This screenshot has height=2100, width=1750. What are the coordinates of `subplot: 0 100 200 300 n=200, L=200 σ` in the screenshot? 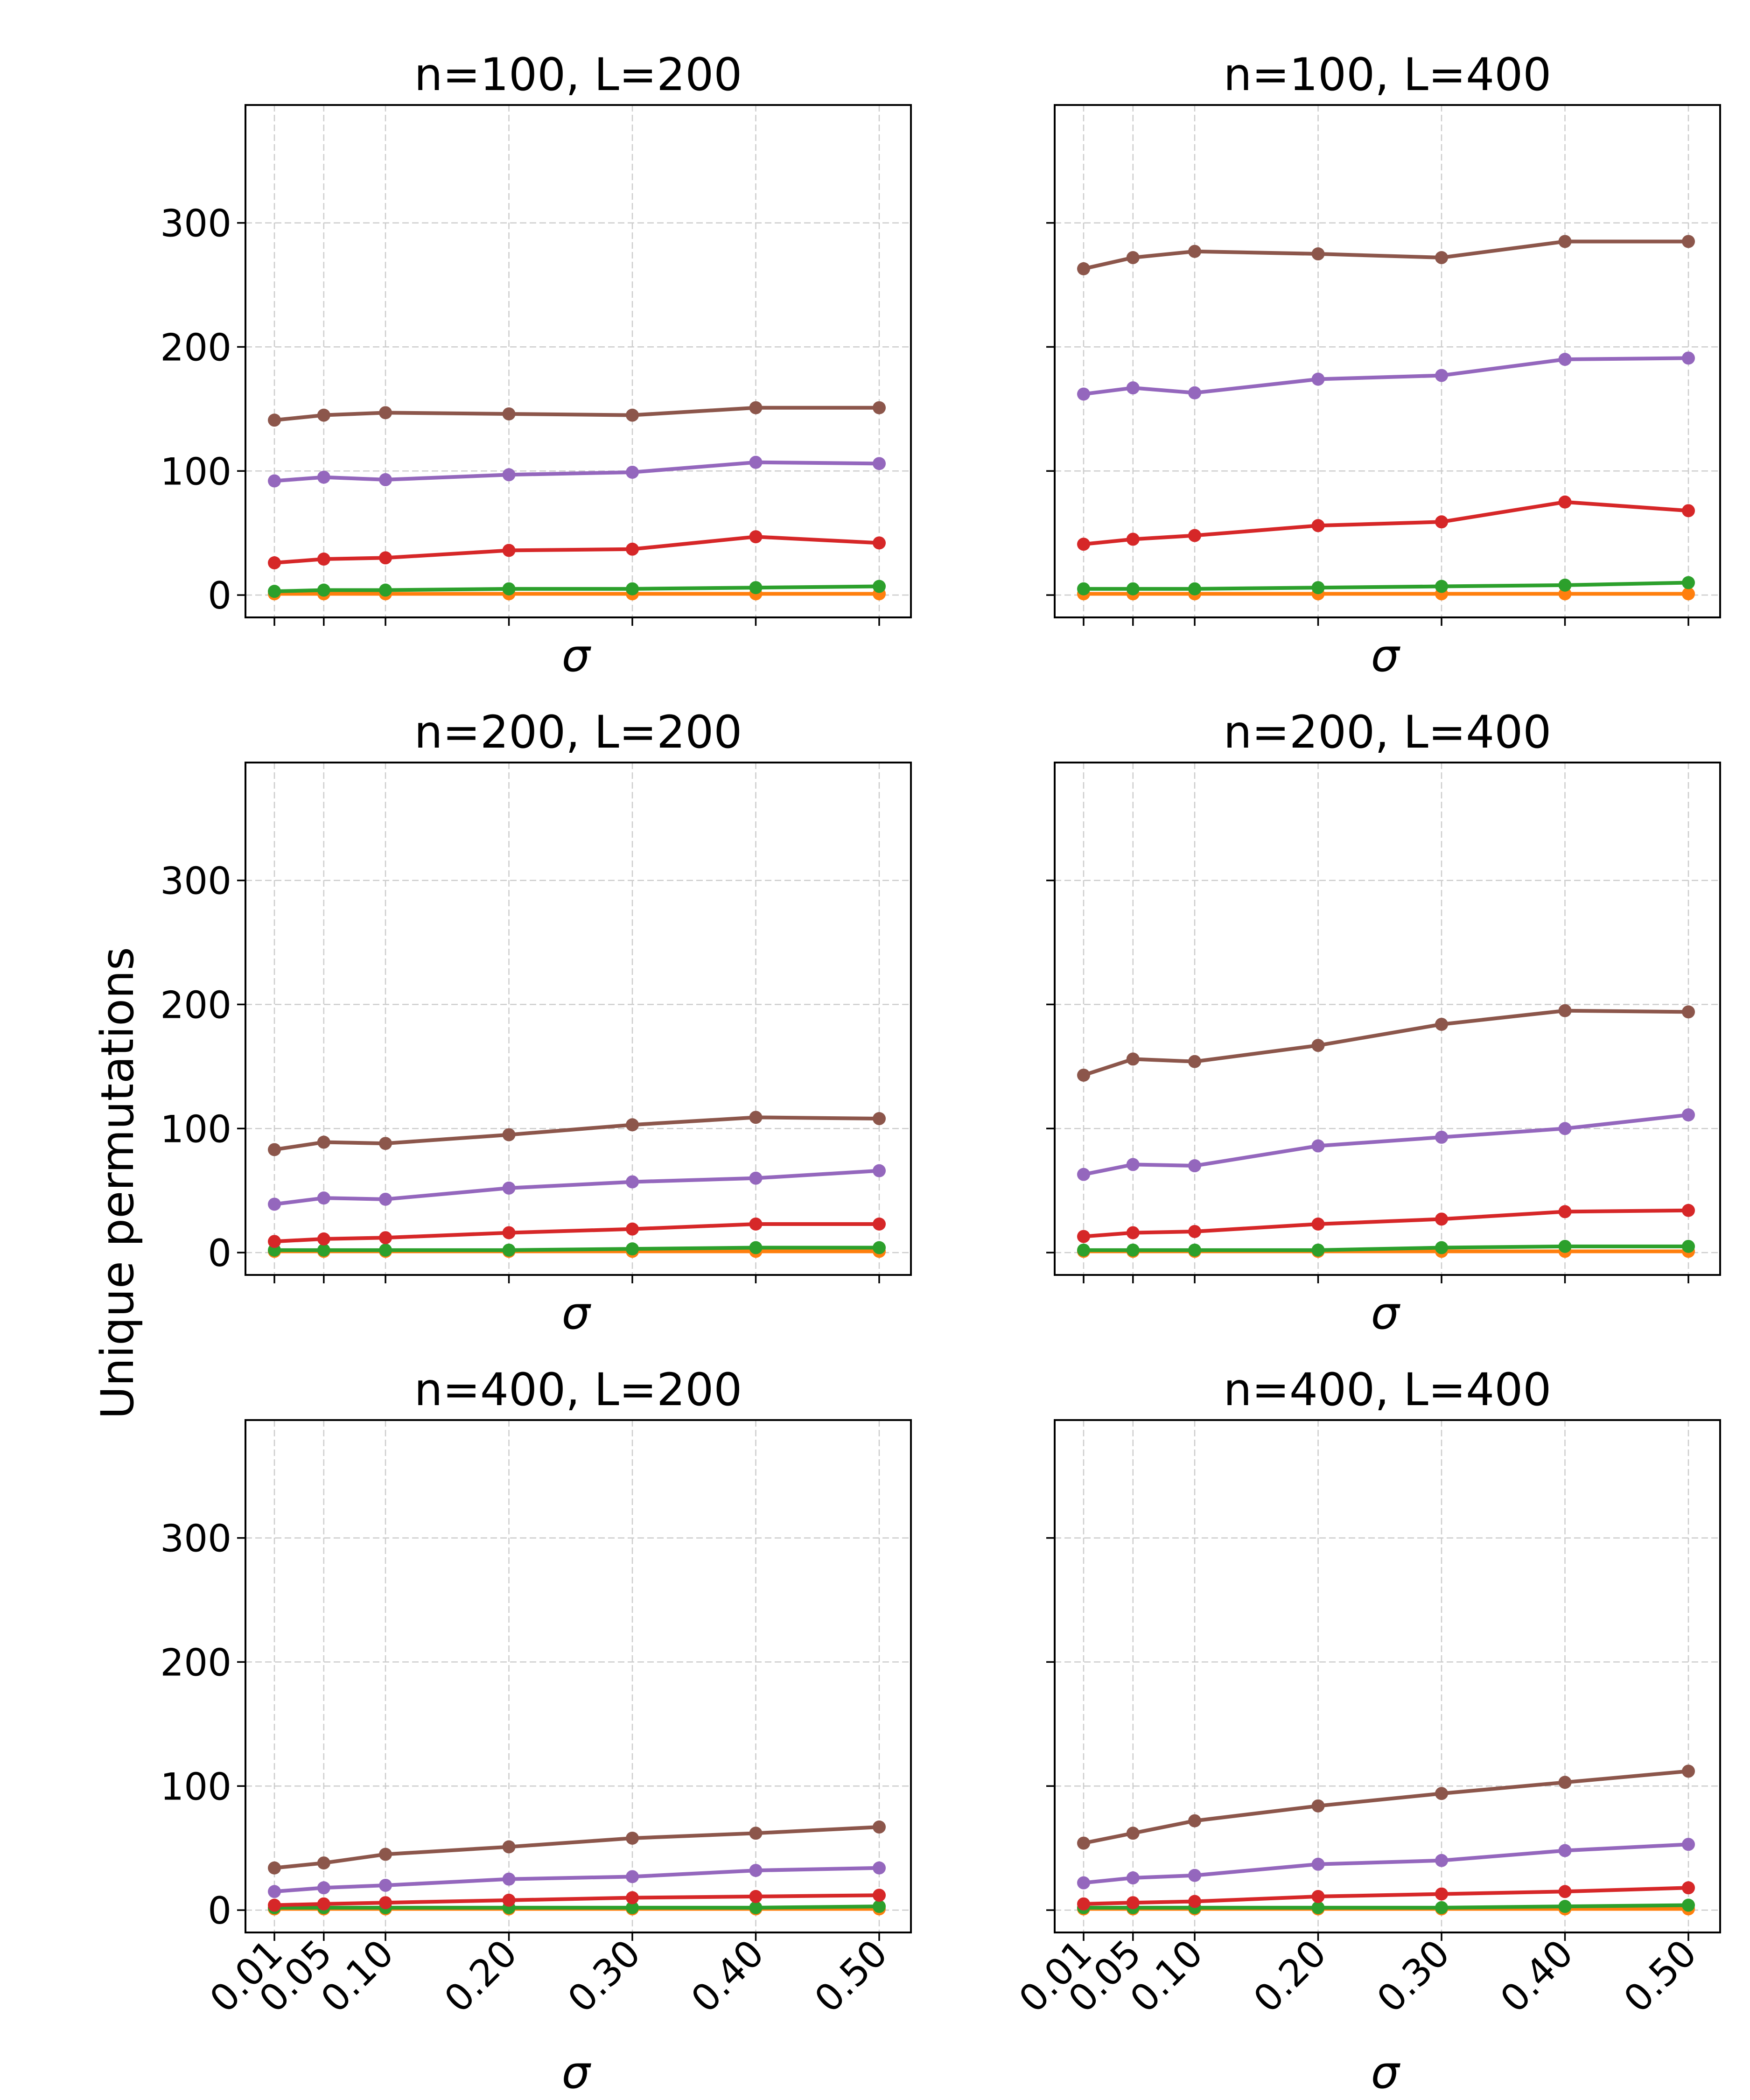 It's located at (536, 1022).